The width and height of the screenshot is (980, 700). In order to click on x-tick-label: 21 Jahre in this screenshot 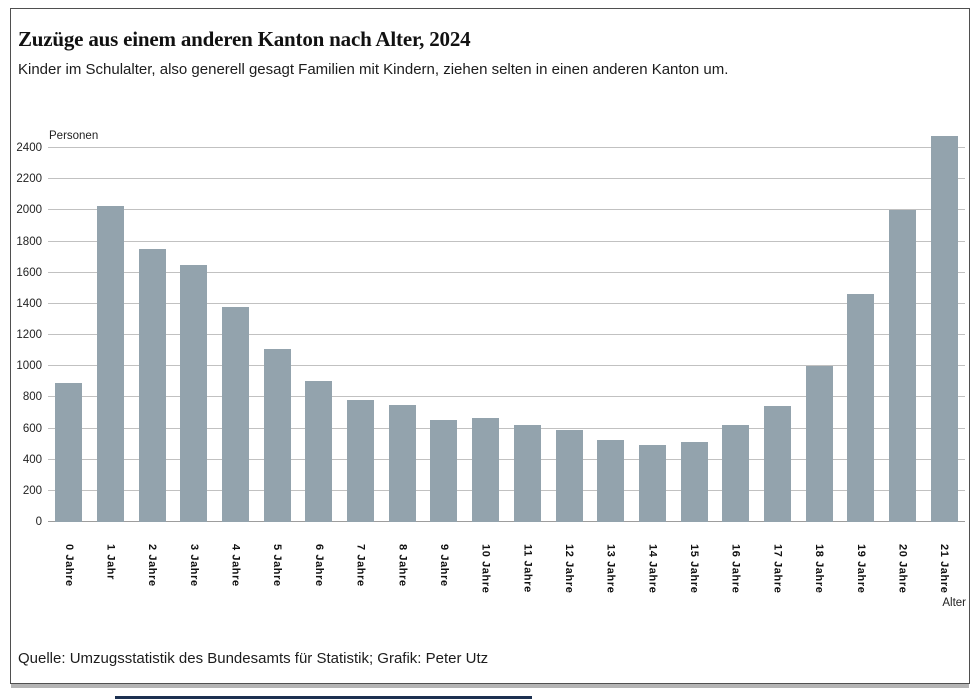, I will do `click(944, 576)`.